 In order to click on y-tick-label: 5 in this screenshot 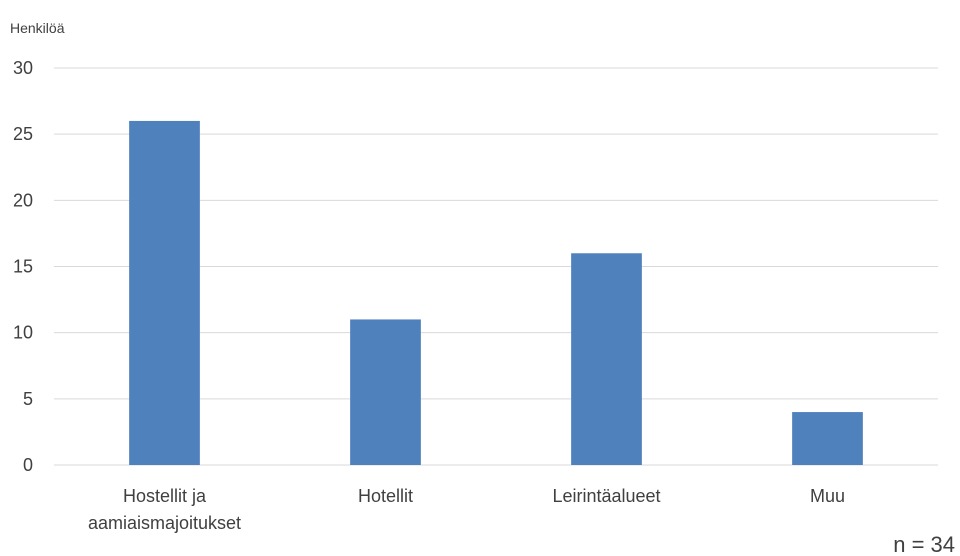, I will do `click(28, 399)`.